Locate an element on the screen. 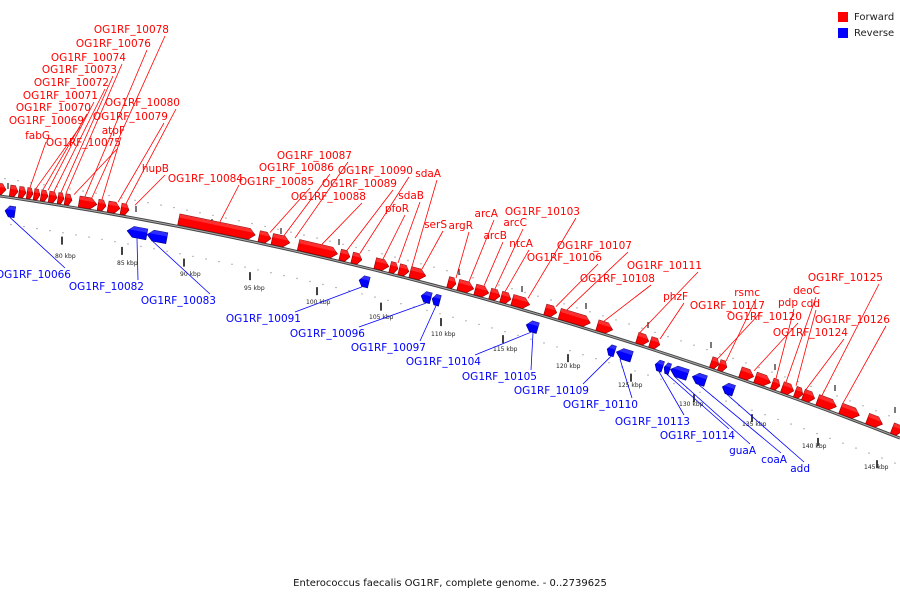 Image resolution: width=900 pixels, height=600 pixels. gene-label: OG1RF_10108 is located at coordinates (617, 279).